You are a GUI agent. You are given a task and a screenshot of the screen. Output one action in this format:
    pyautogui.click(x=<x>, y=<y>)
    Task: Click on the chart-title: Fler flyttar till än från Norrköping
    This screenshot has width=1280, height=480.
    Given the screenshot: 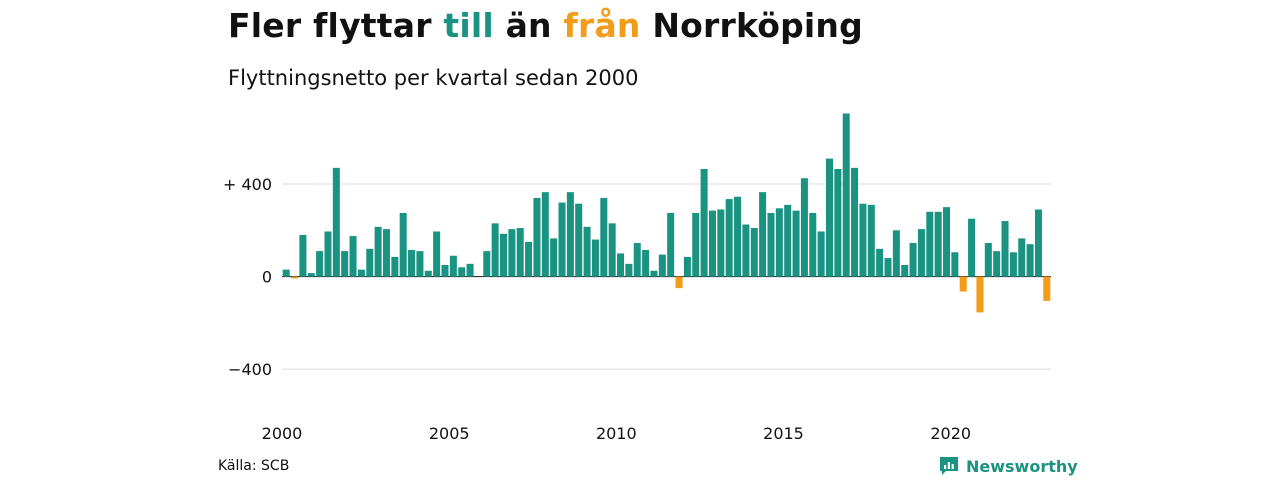 What is the action you would take?
    pyautogui.click(x=545, y=25)
    